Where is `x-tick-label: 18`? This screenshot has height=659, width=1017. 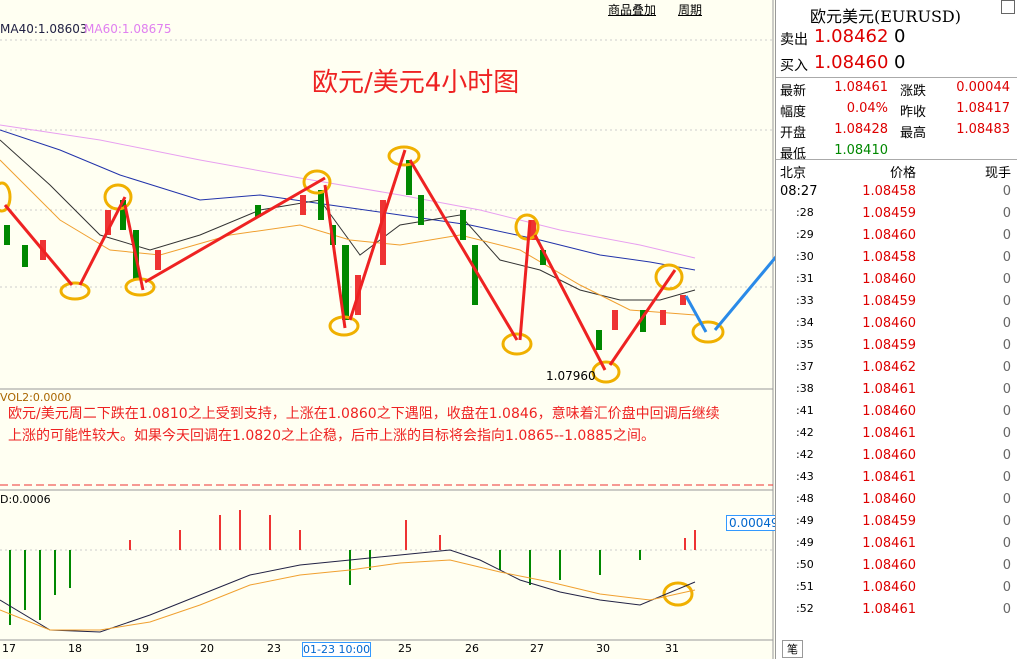
x-tick-label: 18 is located at coordinates (75, 648).